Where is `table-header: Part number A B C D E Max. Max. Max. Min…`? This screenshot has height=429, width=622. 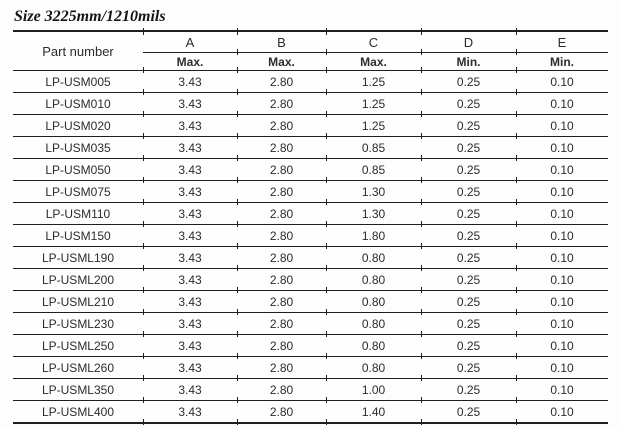 table-header: Part number A B C D E Max. Max. Max. Min… is located at coordinates (310, 50).